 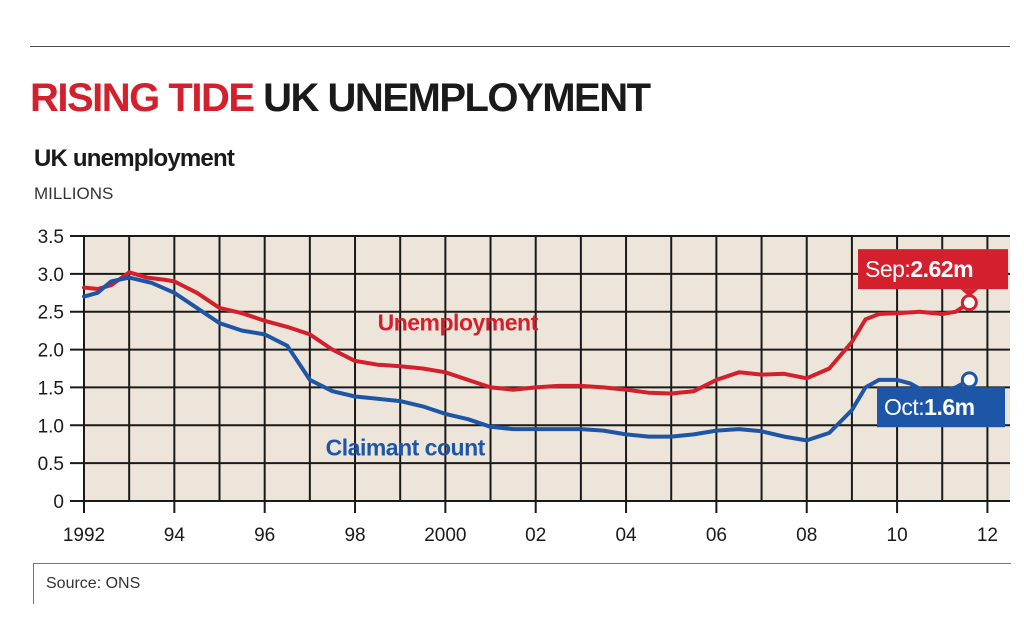 I want to click on y-tick-label: 1.0, so click(x=51, y=426).